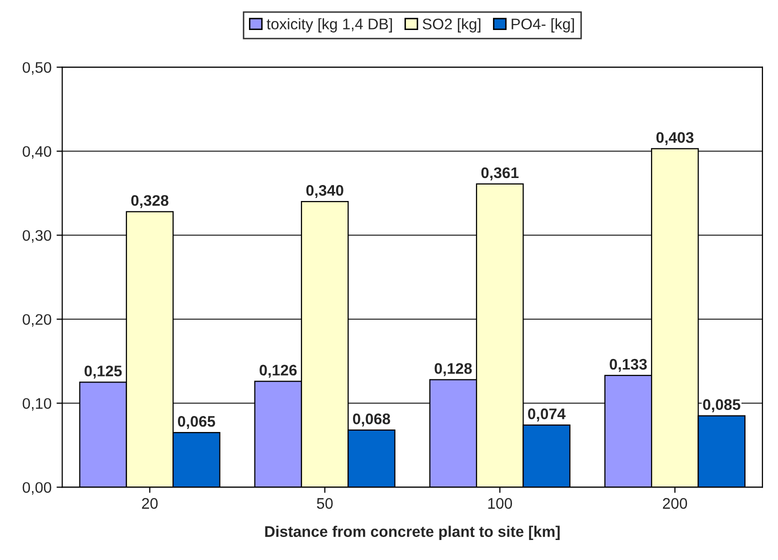 This screenshot has width=778, height=560. What do you see at coordinates (721, 405) in the screenshot?
I see `data-label: 0,085` at bounding box center [721, 405].